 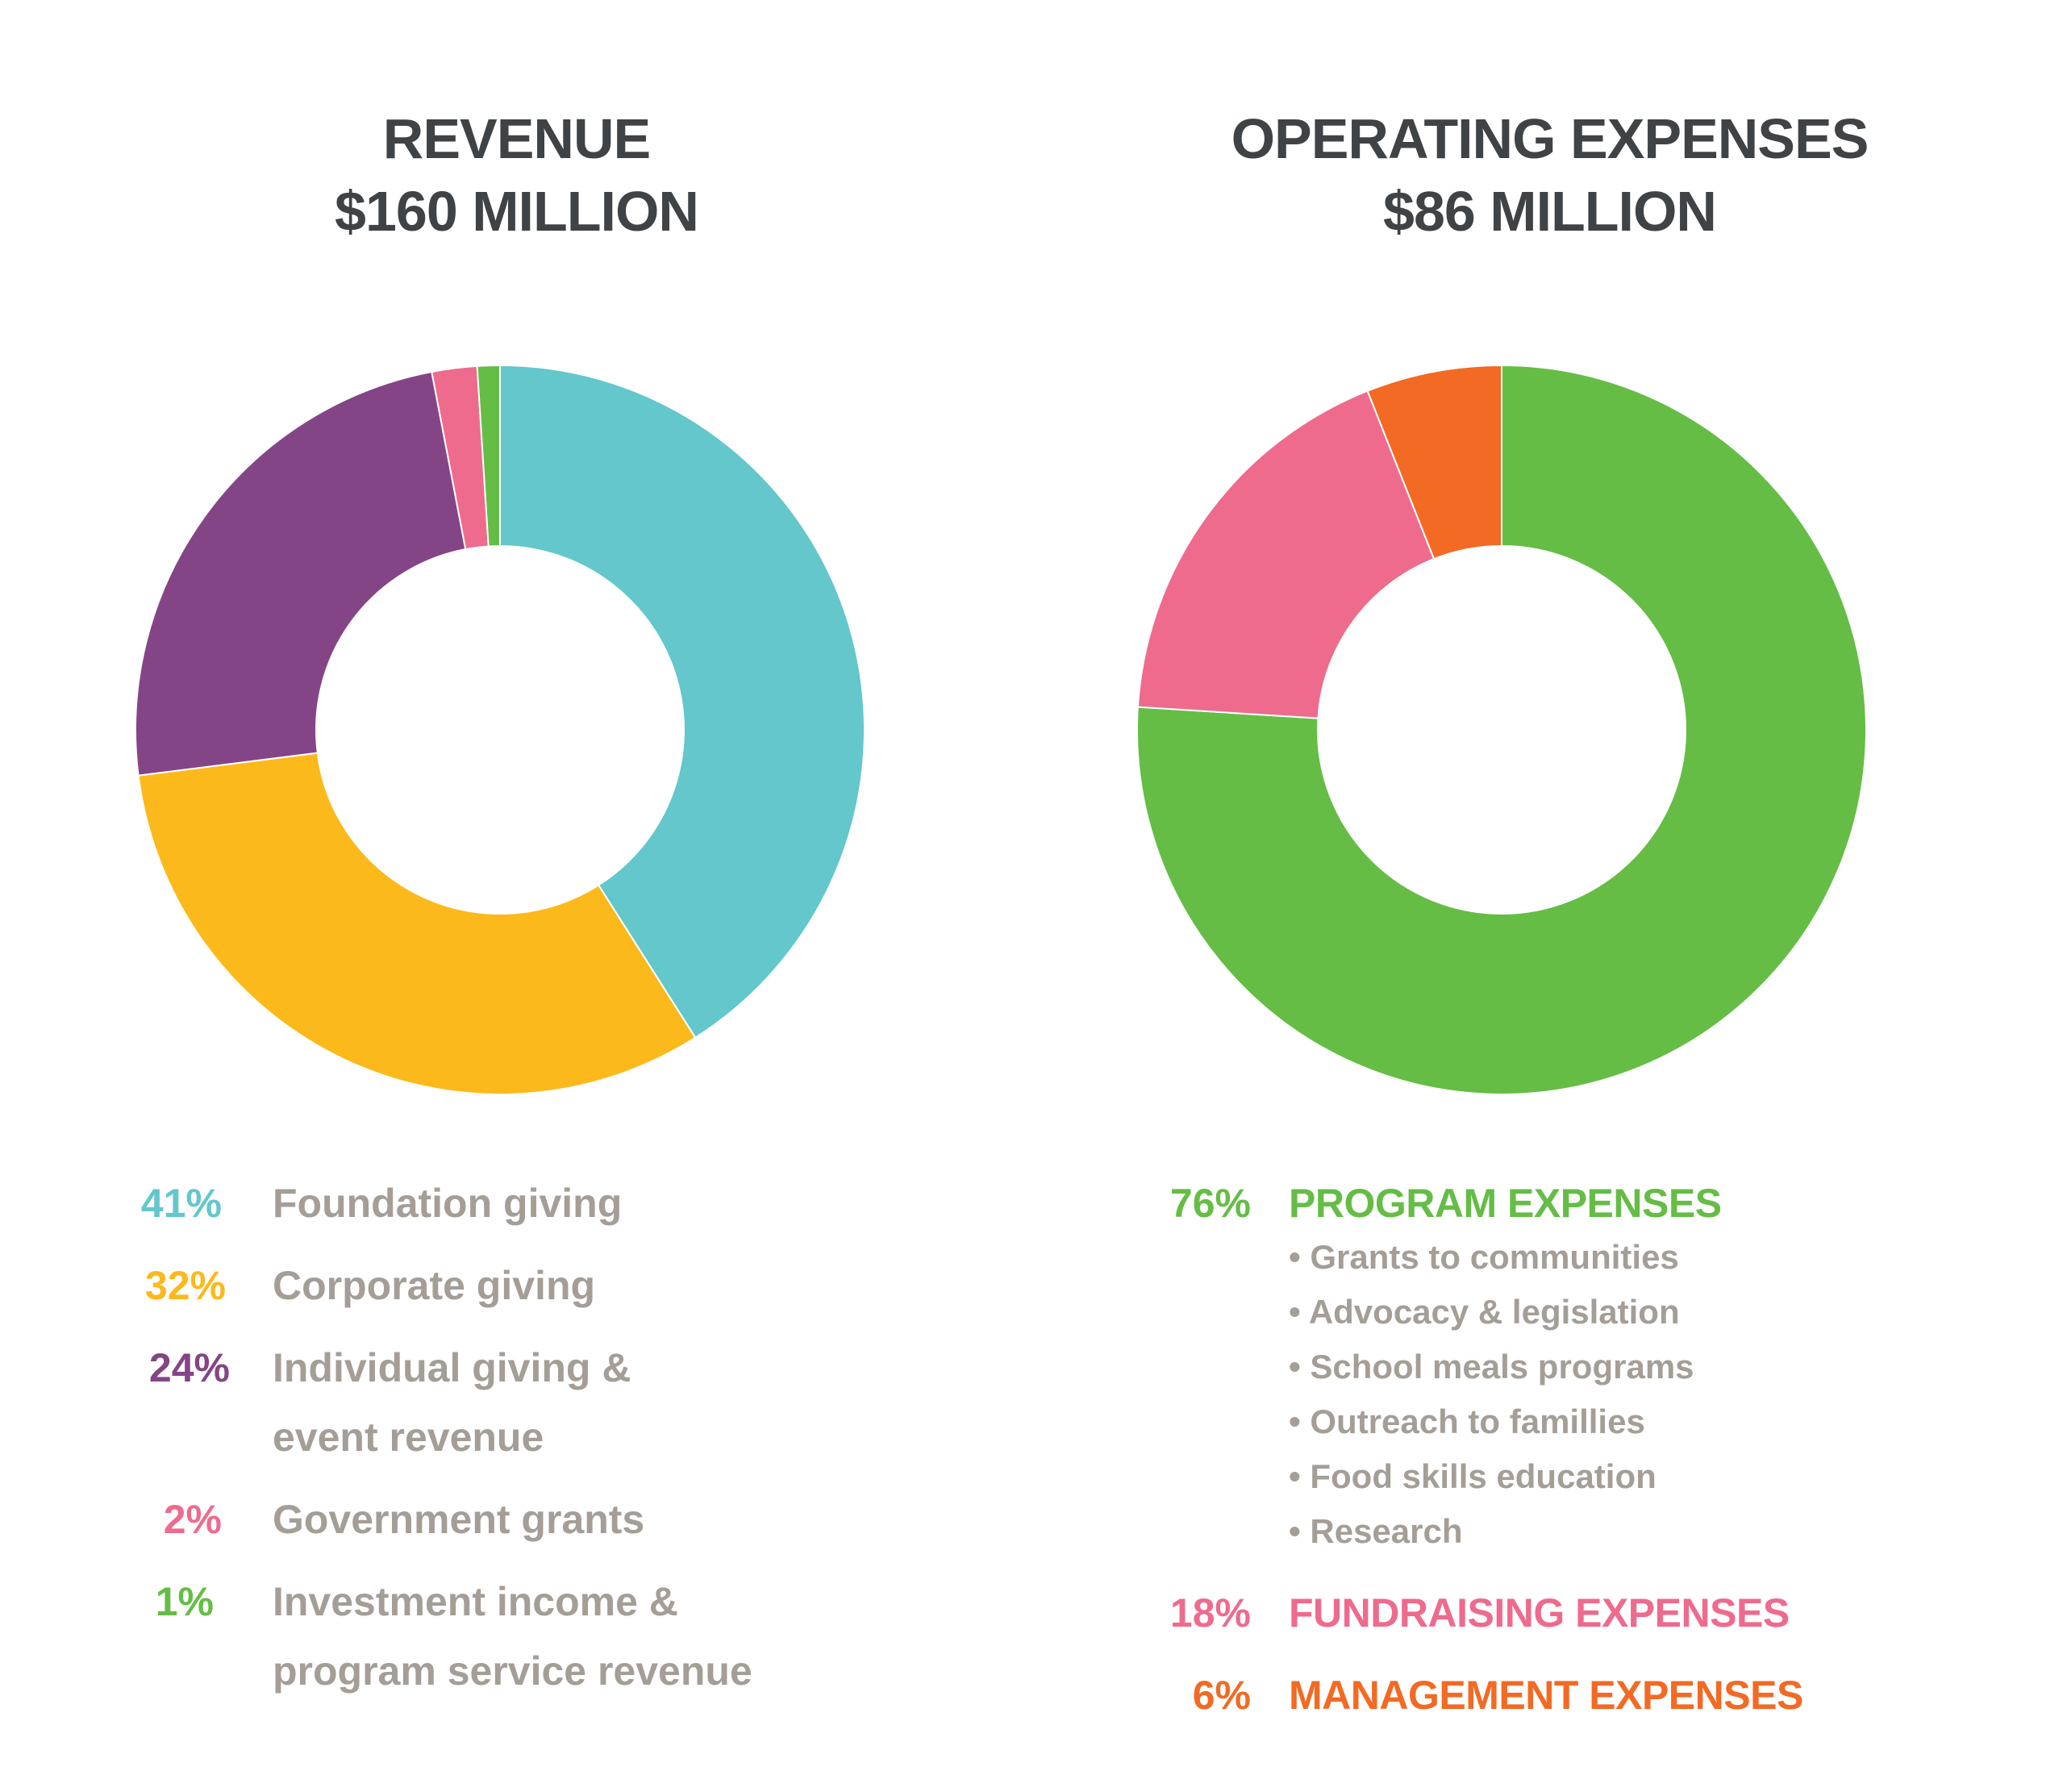 I want to click on expenses-legend-label: FUNDRAISING EXPENSES, so click(x=1539, y=1613).